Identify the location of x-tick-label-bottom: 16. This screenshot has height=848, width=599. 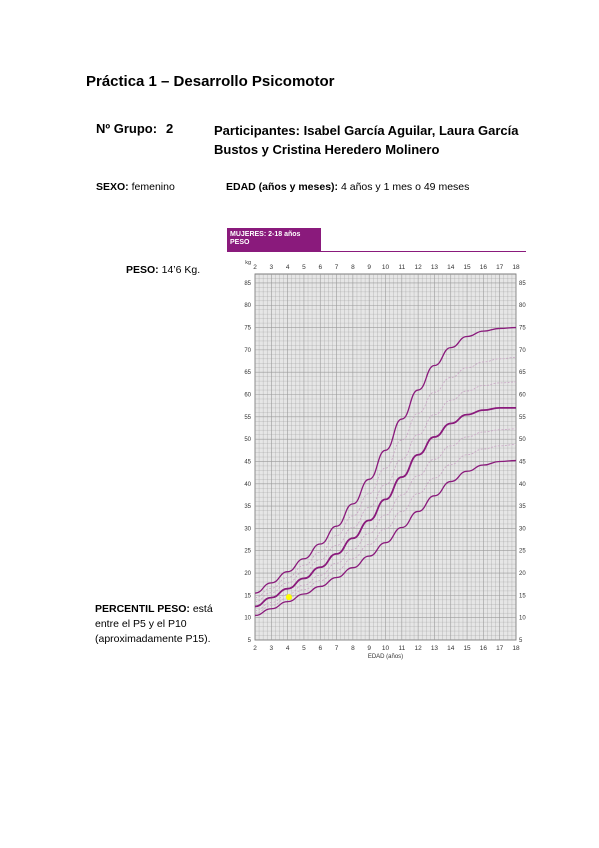
(484, 648).